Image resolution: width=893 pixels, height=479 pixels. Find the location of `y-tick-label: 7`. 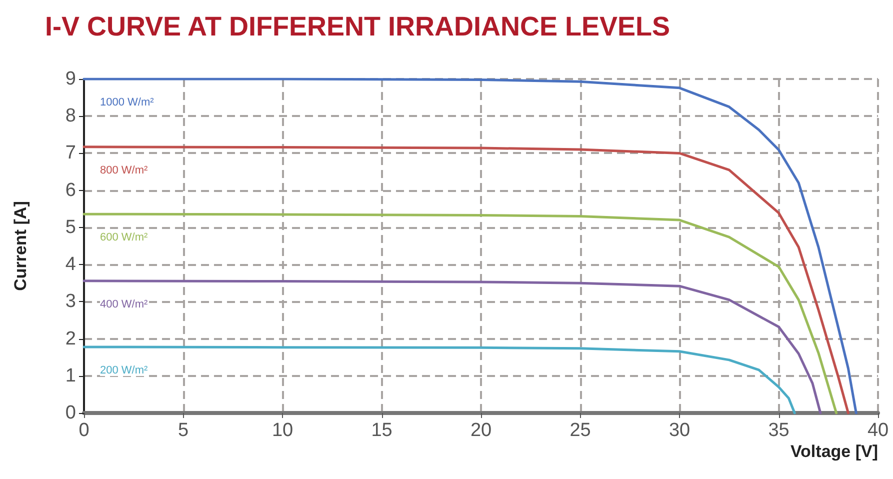

y-tick-label: 7 is located at coordinates (70, 153).